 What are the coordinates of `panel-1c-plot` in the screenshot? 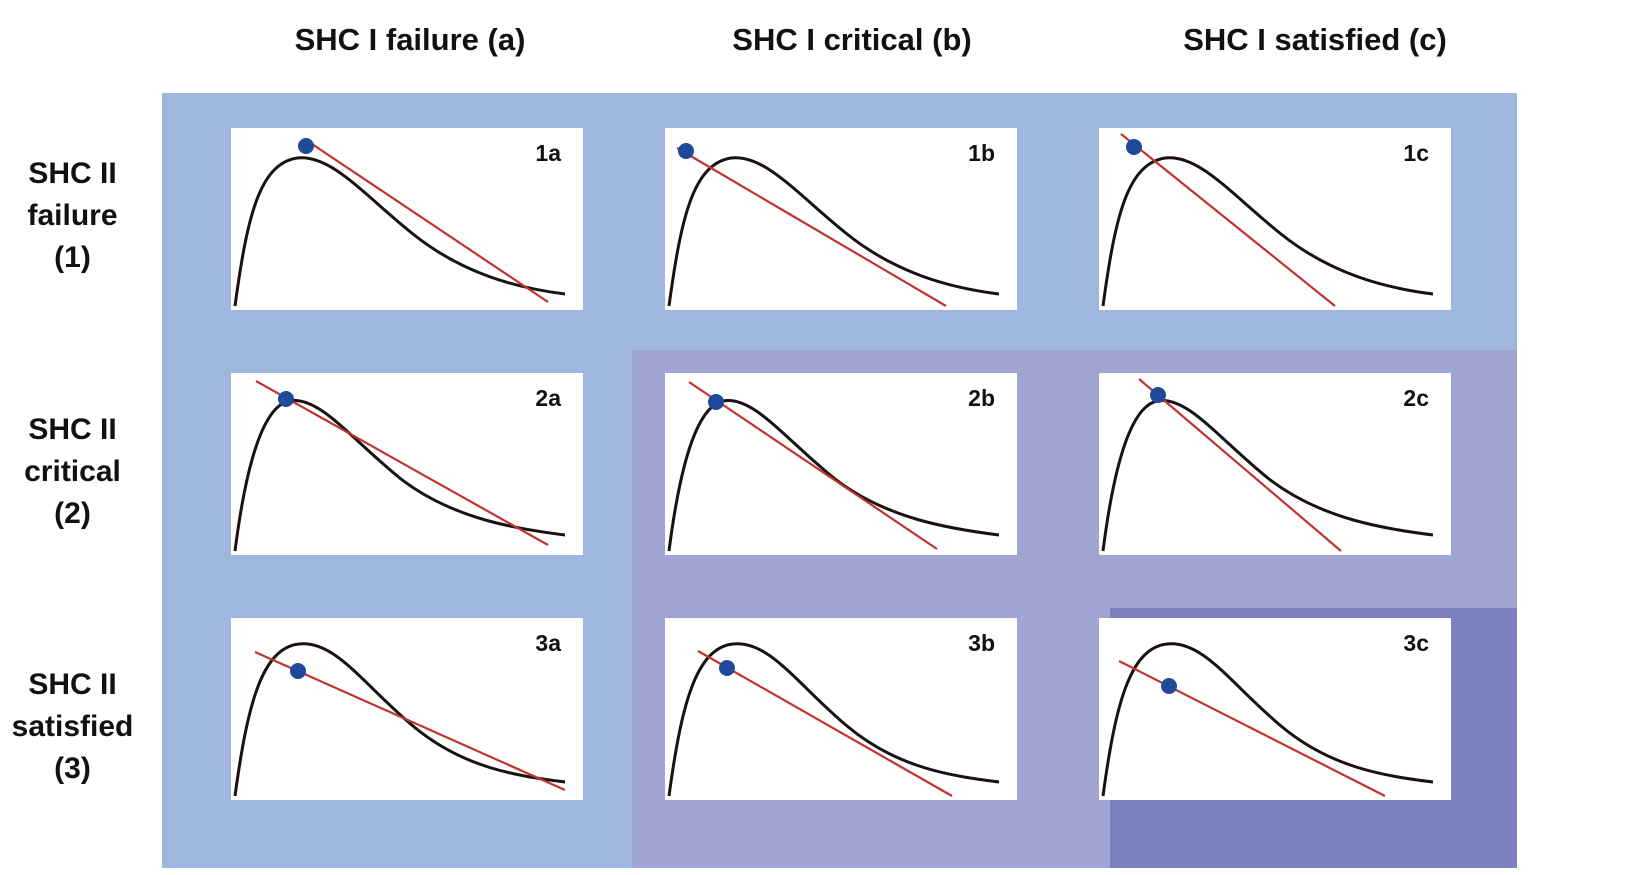 It's located at (1267, 220).